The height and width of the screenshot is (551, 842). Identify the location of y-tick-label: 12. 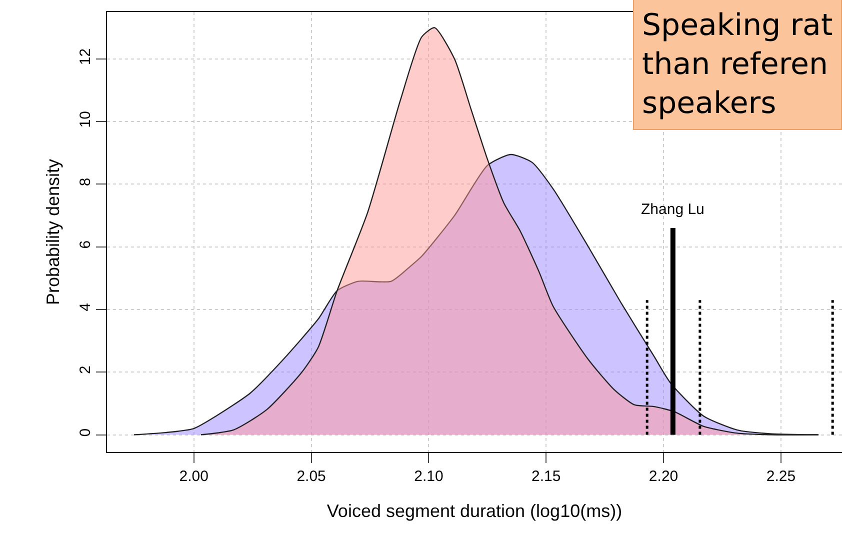
(85, 57).